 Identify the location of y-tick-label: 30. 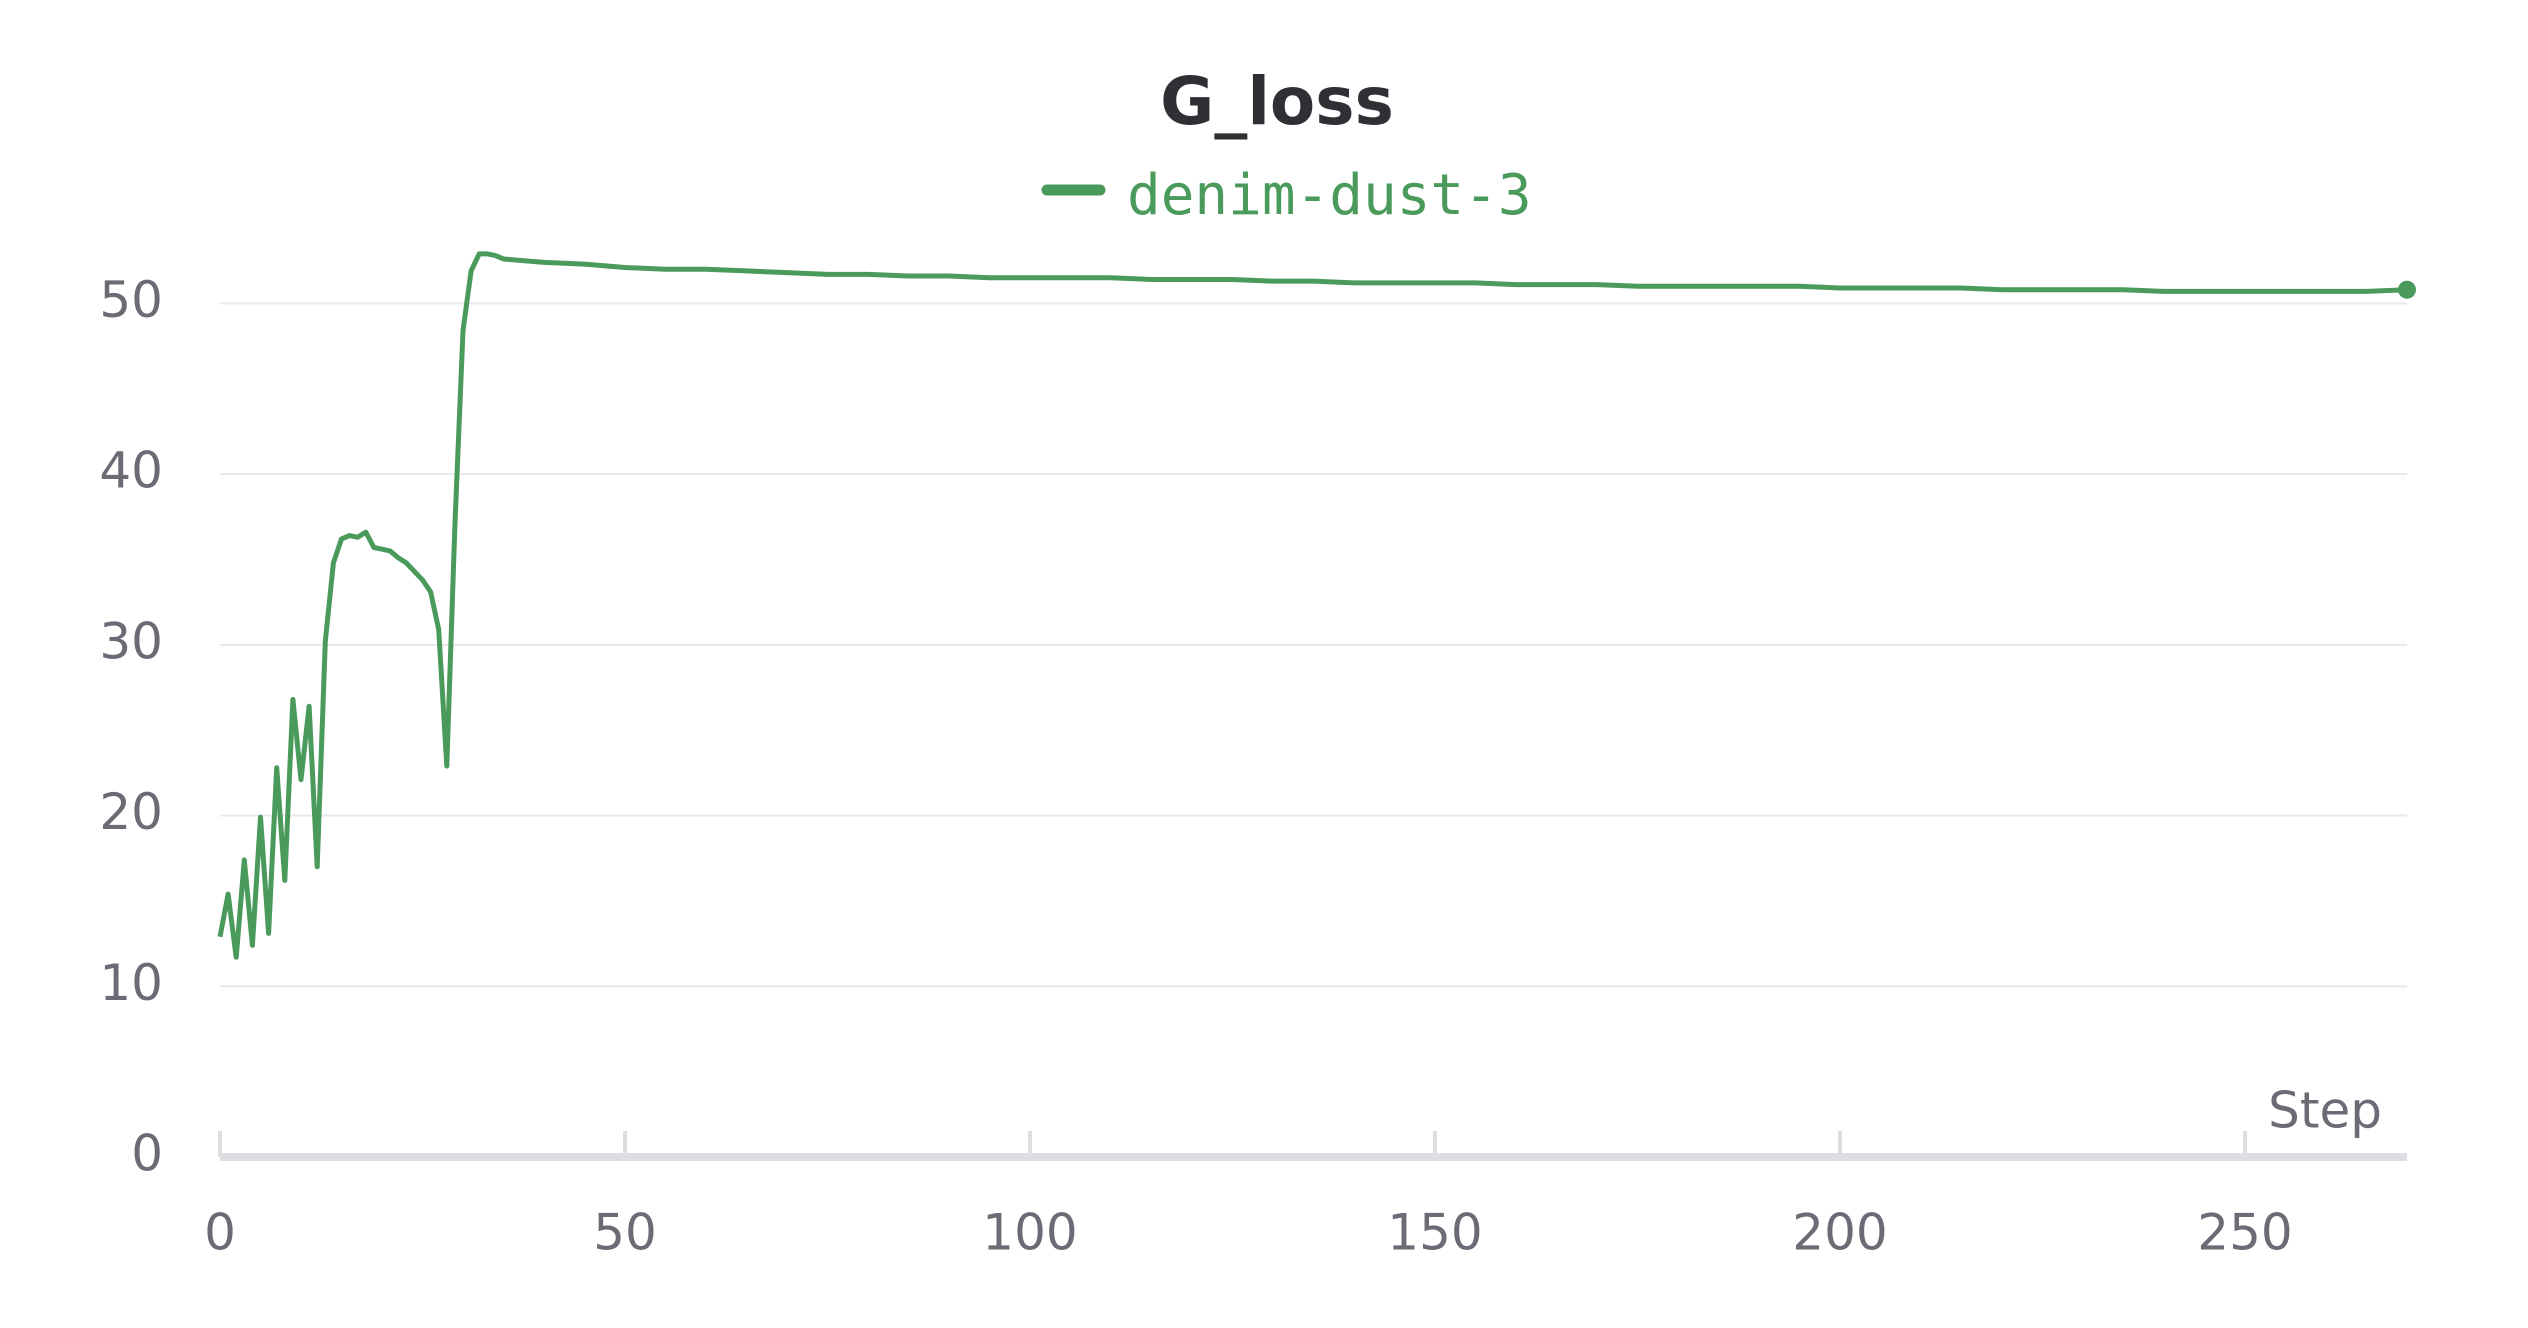
(131, 641).